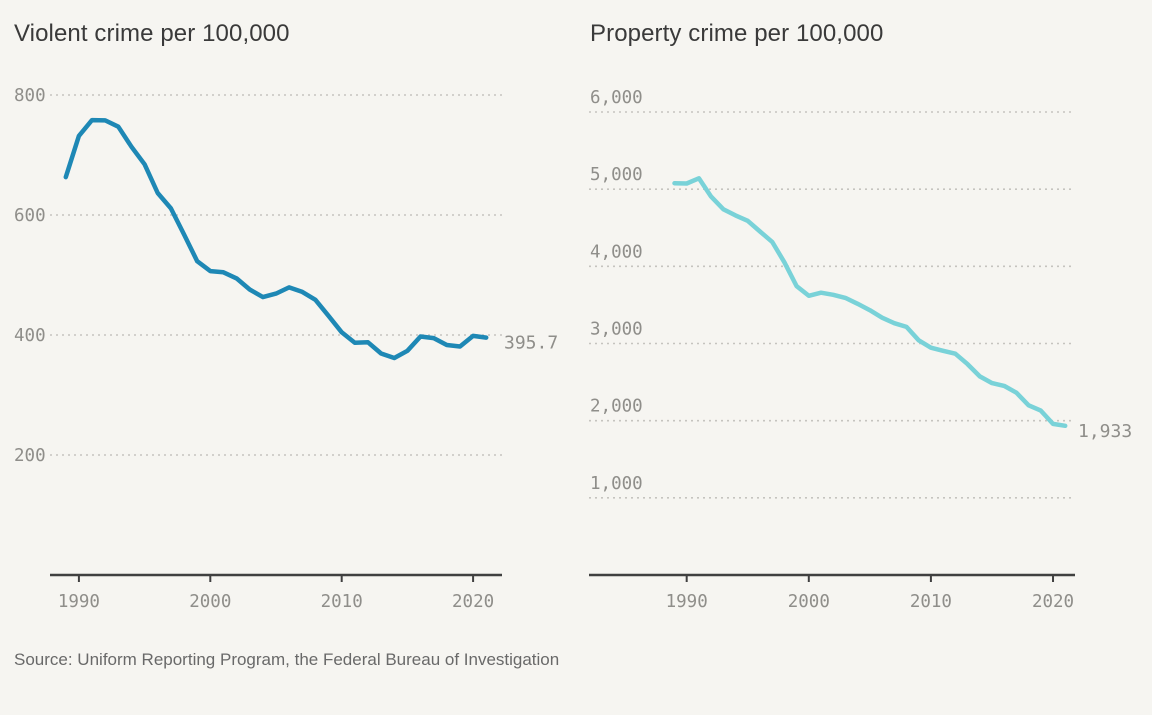 The height and width of the screenshot is (715, 1152). Describe the element at coordinates (616, 407) in the screenshot. I see `y-axis-label: 2,000` at that location.